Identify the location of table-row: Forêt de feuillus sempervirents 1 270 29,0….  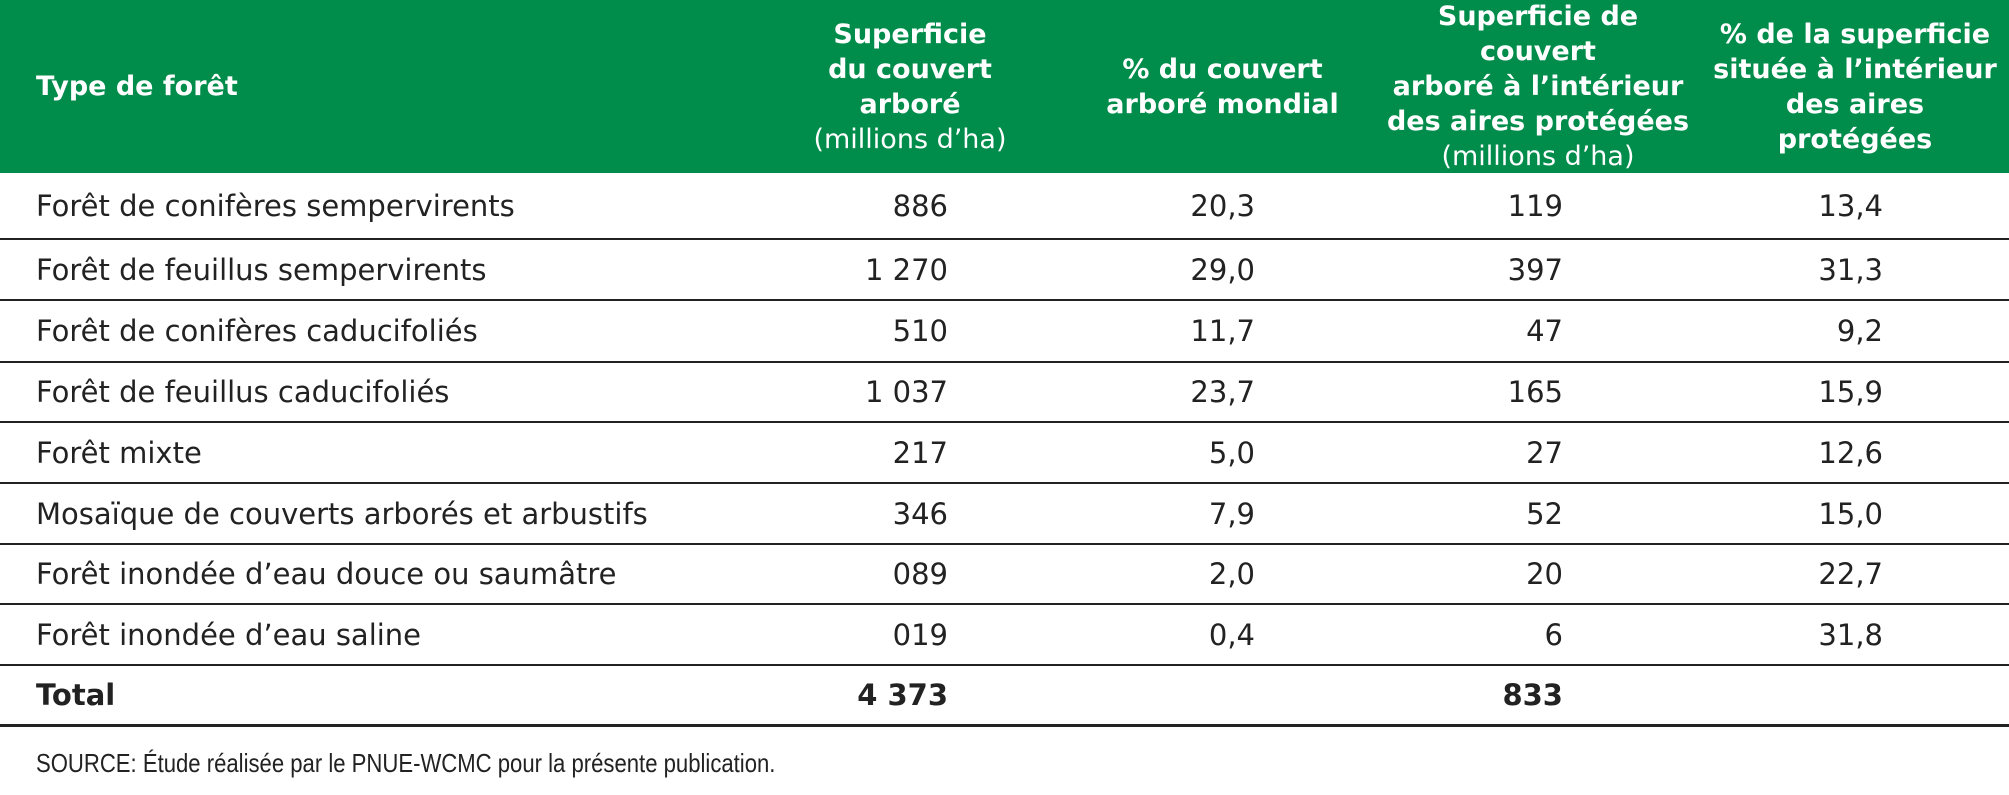
(1004, 270).